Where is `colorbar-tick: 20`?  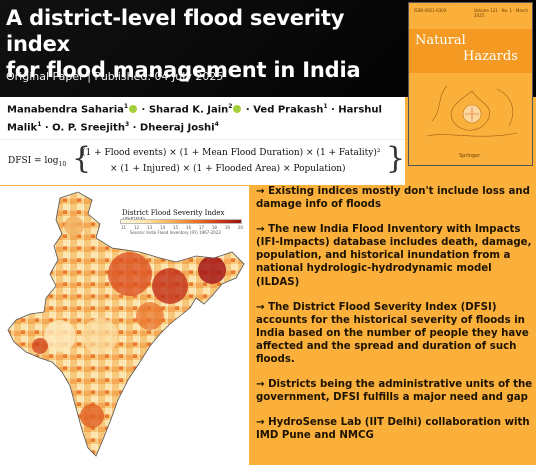
colorbar-tick: 20 is located at coordinates (240, 227).